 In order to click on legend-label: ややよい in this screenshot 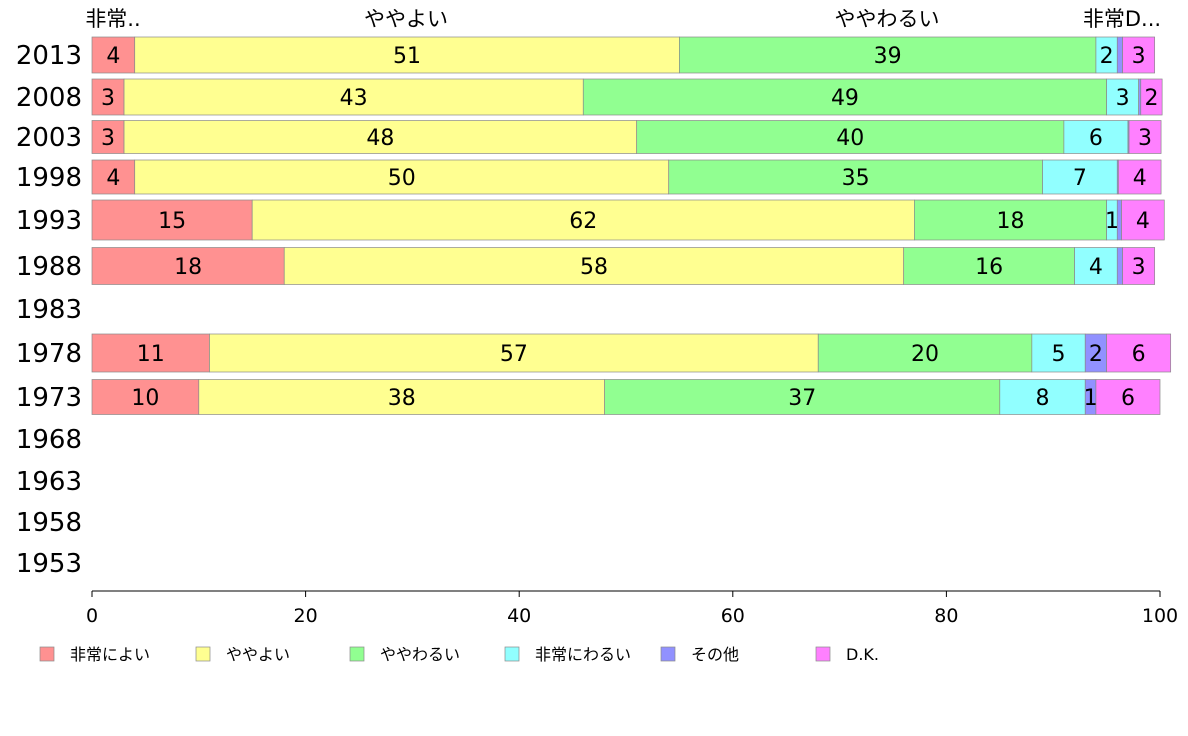, I will do `click(258, 654)`.